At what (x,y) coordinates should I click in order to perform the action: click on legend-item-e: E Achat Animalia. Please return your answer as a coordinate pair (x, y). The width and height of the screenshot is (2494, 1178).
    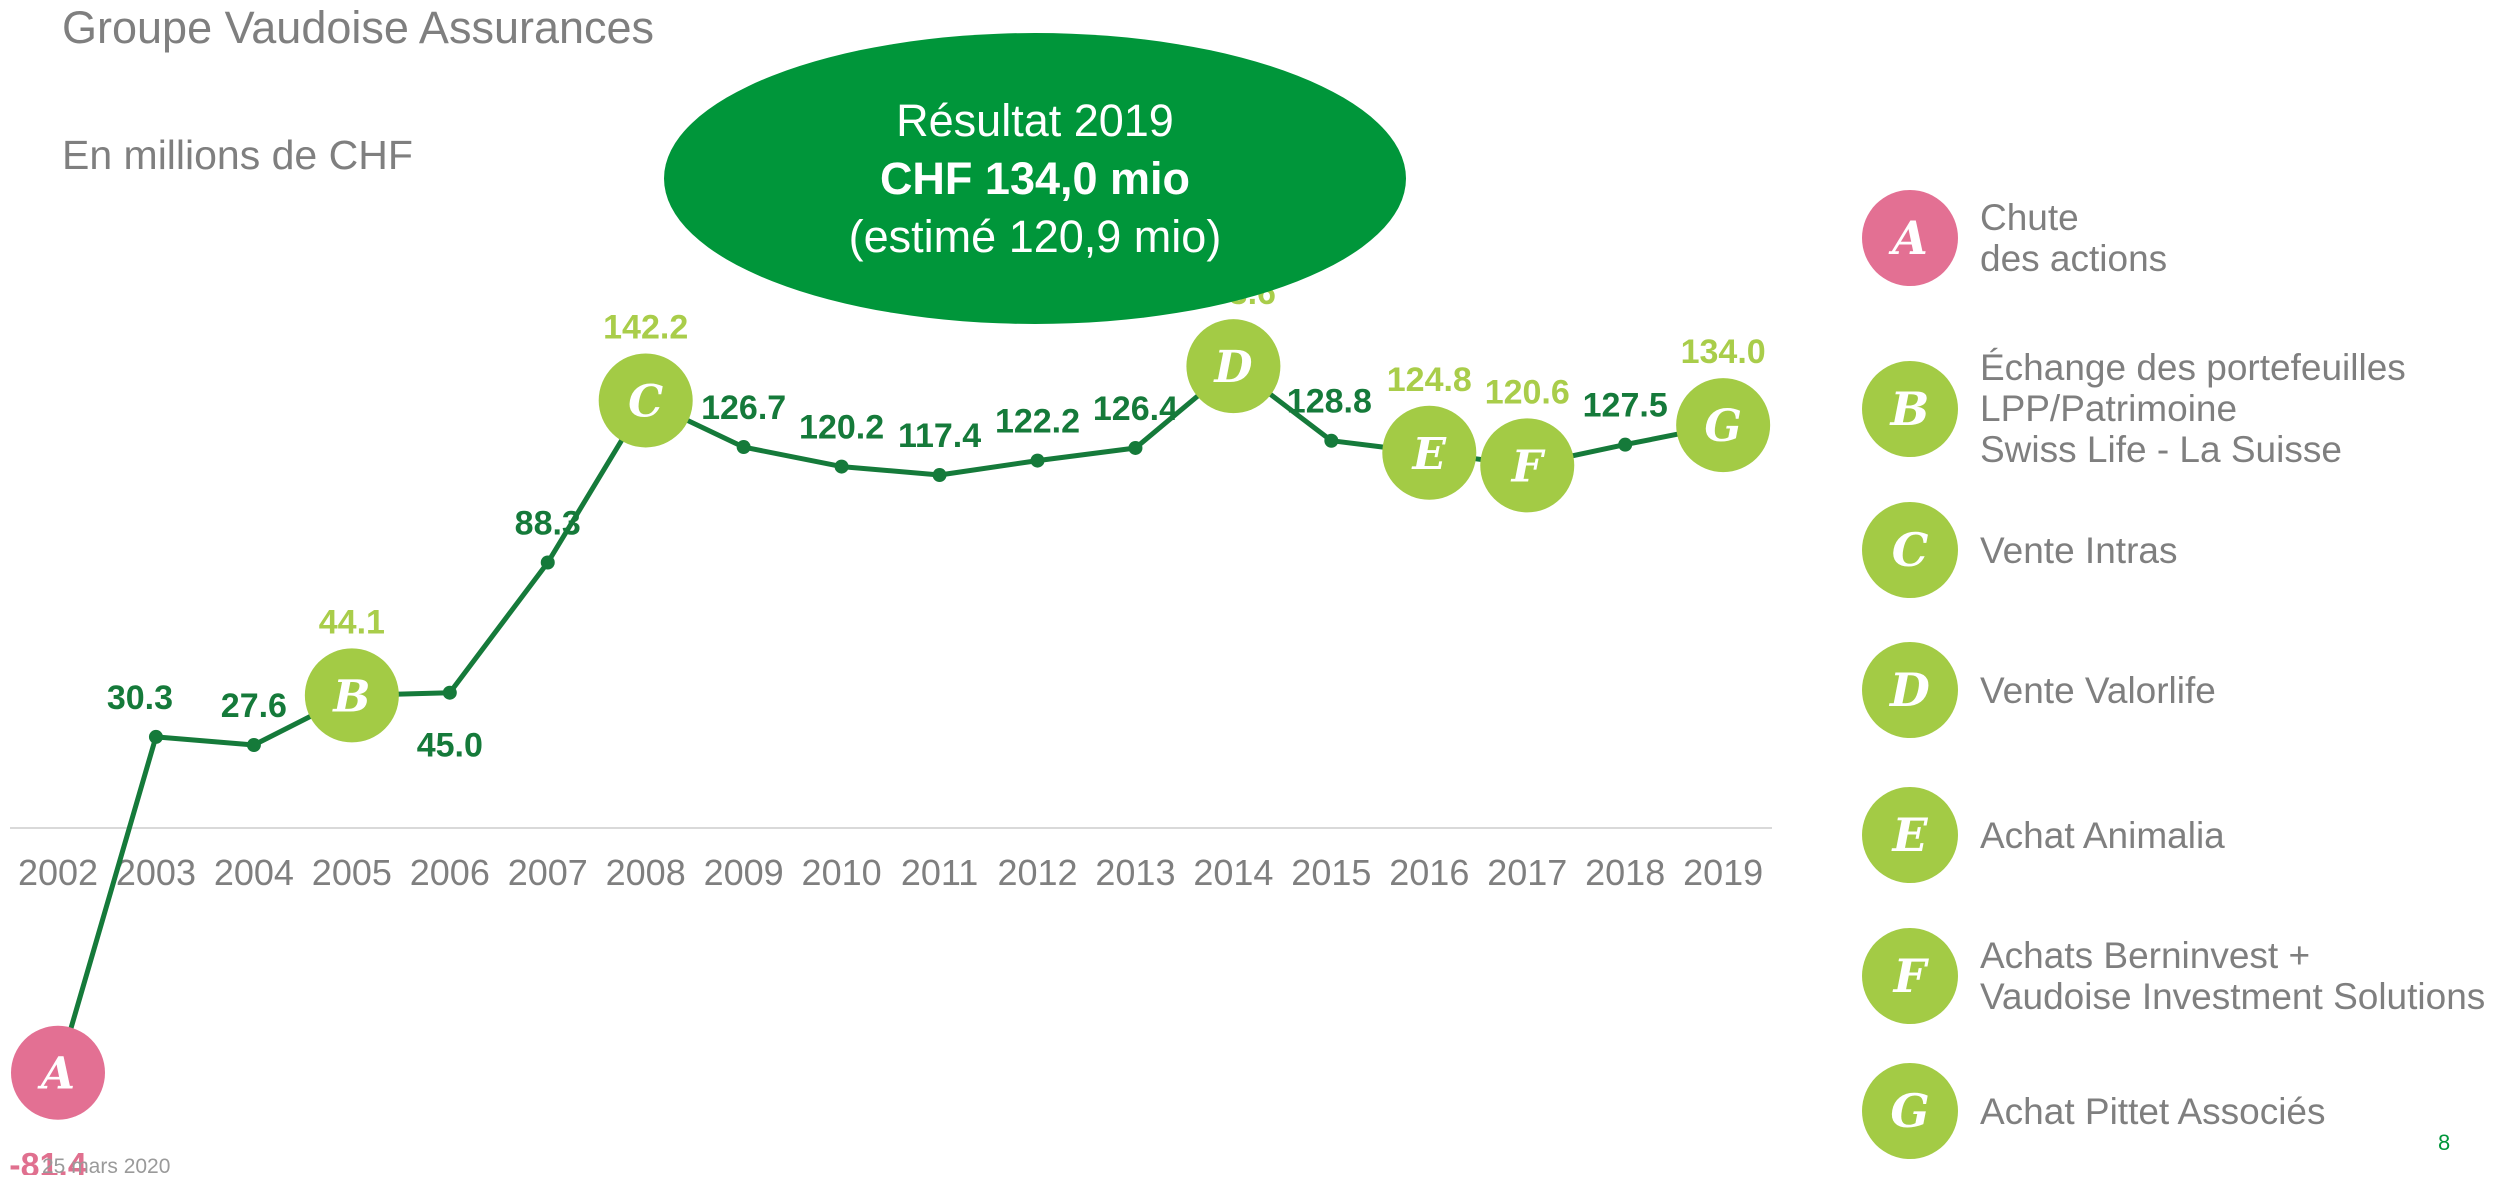
    Looking at the image, I should click on (2043, 835).